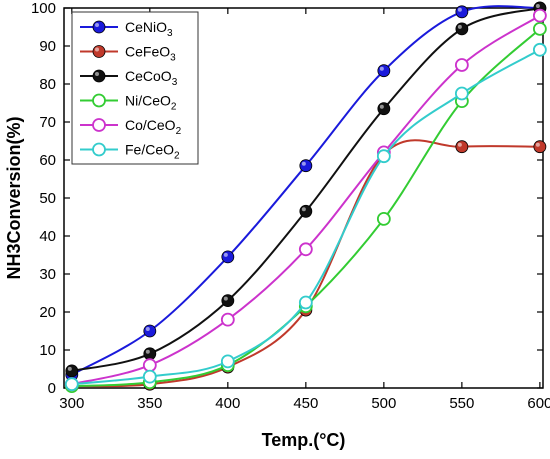 The height and width of the screenshot is (459, 550). I want to click on legend-label: CeFeO3, so click(150, 54).